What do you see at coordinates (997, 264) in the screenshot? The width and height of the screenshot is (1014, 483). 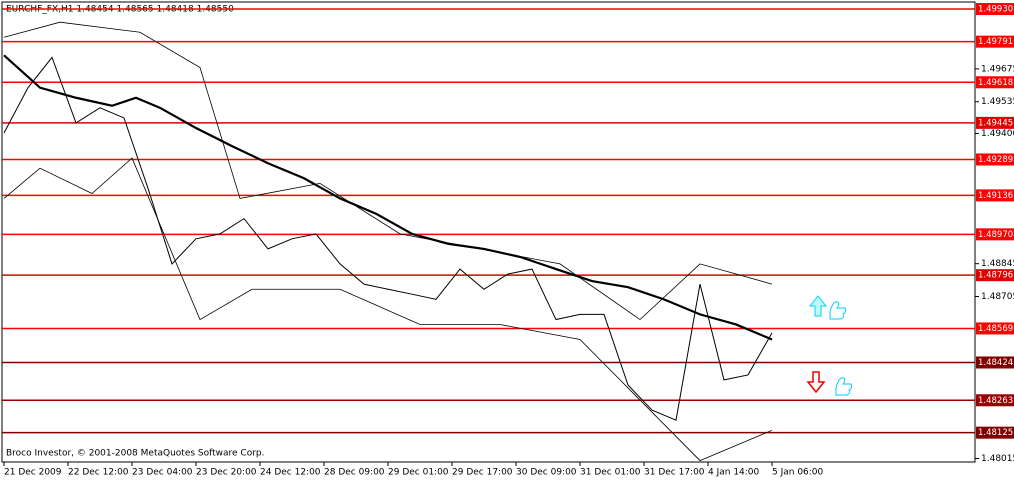 I see `y-tick-label: 1.48845` at bounding box center [997, 264].